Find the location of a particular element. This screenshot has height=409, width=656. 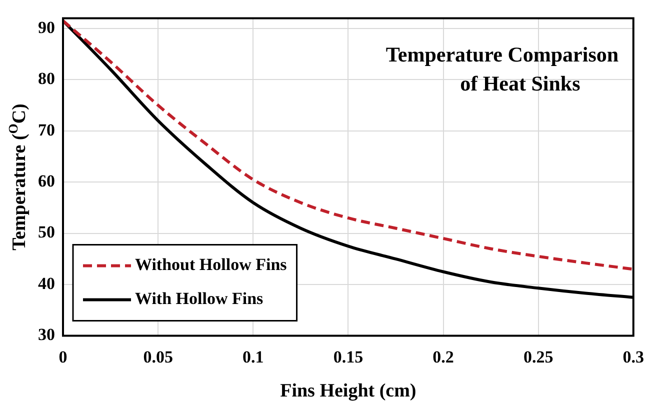

x-tick-label: 0.1 is located at coordinates (253, 356).